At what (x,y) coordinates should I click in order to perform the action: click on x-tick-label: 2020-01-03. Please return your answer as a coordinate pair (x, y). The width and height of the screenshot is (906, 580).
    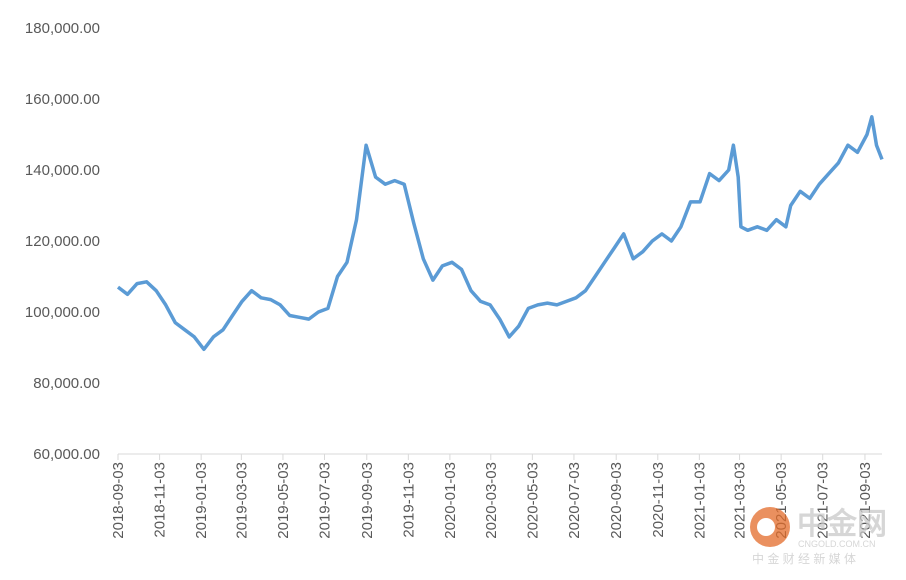
    Looking at the image, I should click on (450, 500).